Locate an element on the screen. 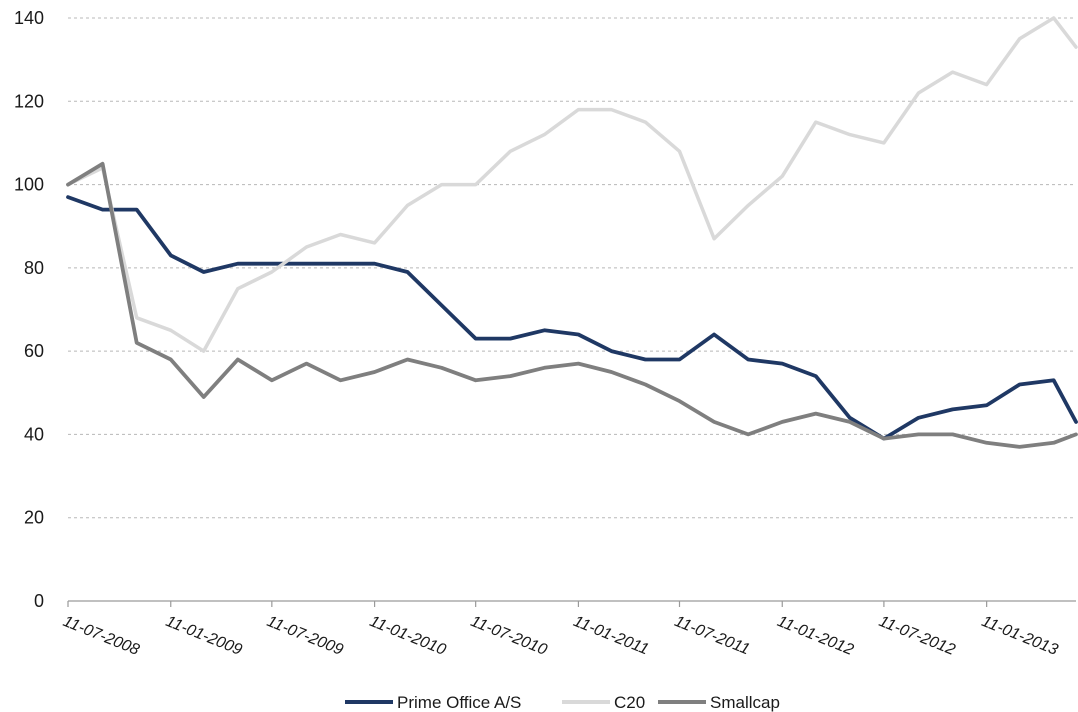 This screenshot has width=1078, height=712. x-tick-label: 11-07-2008 is located at coordinates (101, 636).